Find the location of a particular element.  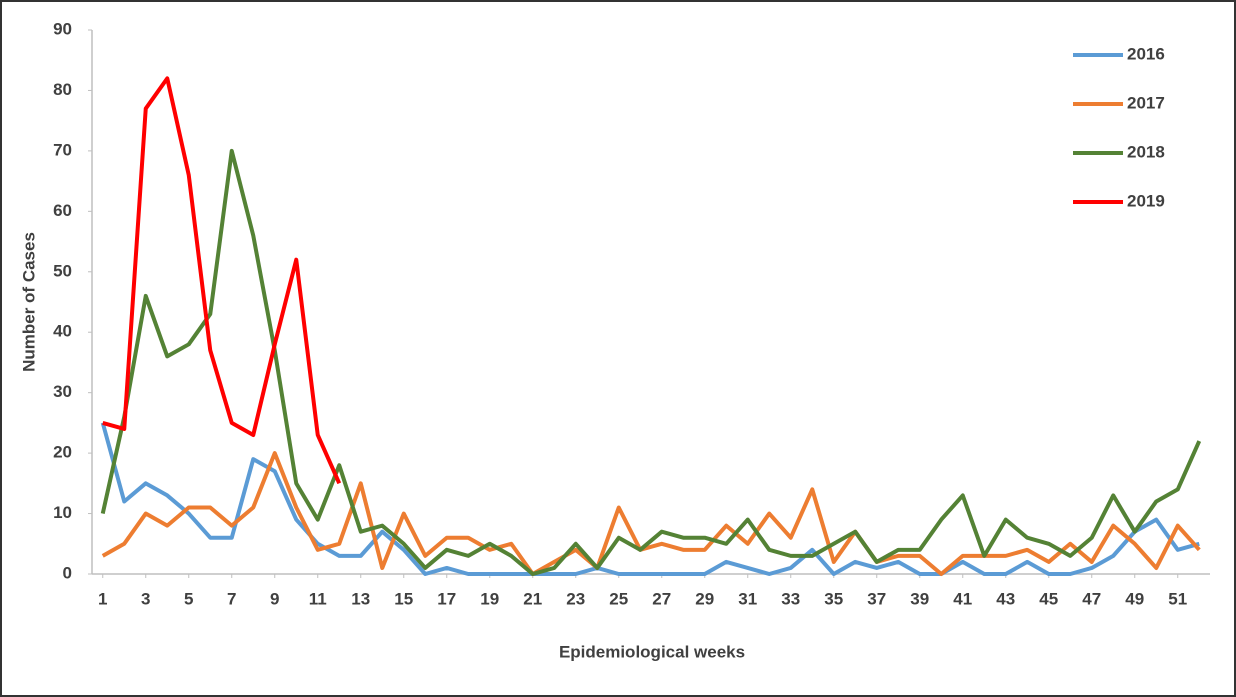

y-tick-label: 10 is located at coordinates (62, 512).